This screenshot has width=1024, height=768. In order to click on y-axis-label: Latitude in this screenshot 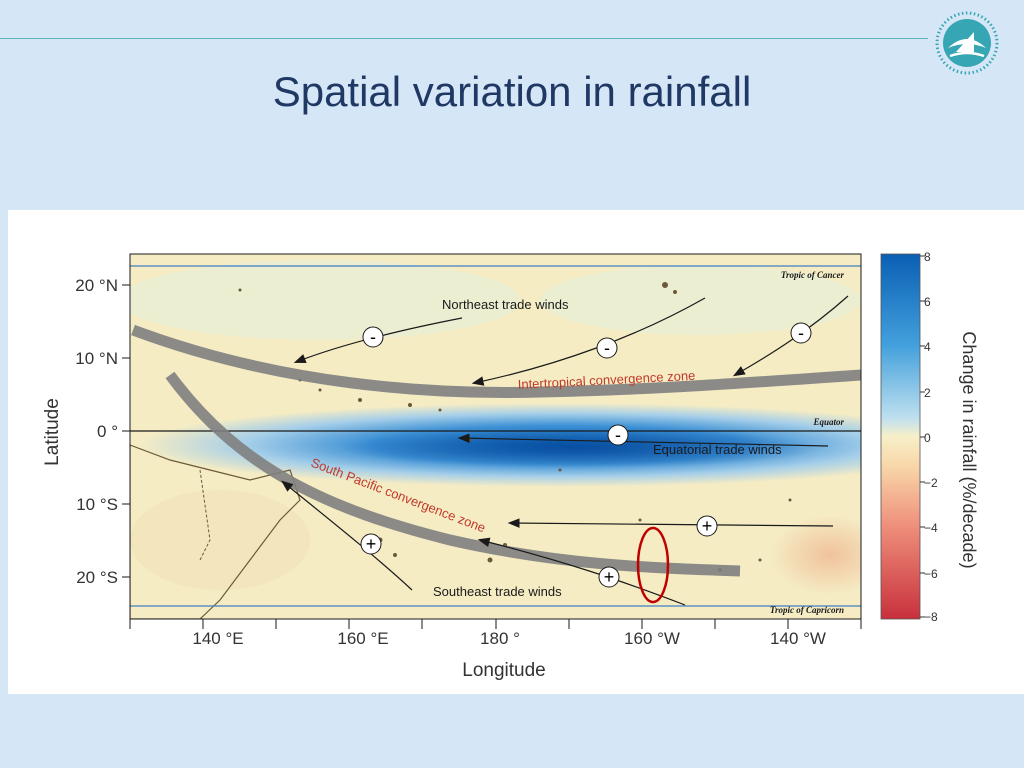, I will do `click(52, 432)`.